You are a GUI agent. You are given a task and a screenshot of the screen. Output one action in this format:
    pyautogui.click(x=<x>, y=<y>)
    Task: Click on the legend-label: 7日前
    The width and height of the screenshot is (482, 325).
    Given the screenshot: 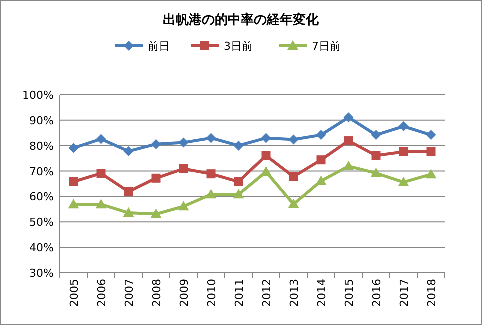 What is the action you would take?
    pyautogui.click(x=326, y=46)
    